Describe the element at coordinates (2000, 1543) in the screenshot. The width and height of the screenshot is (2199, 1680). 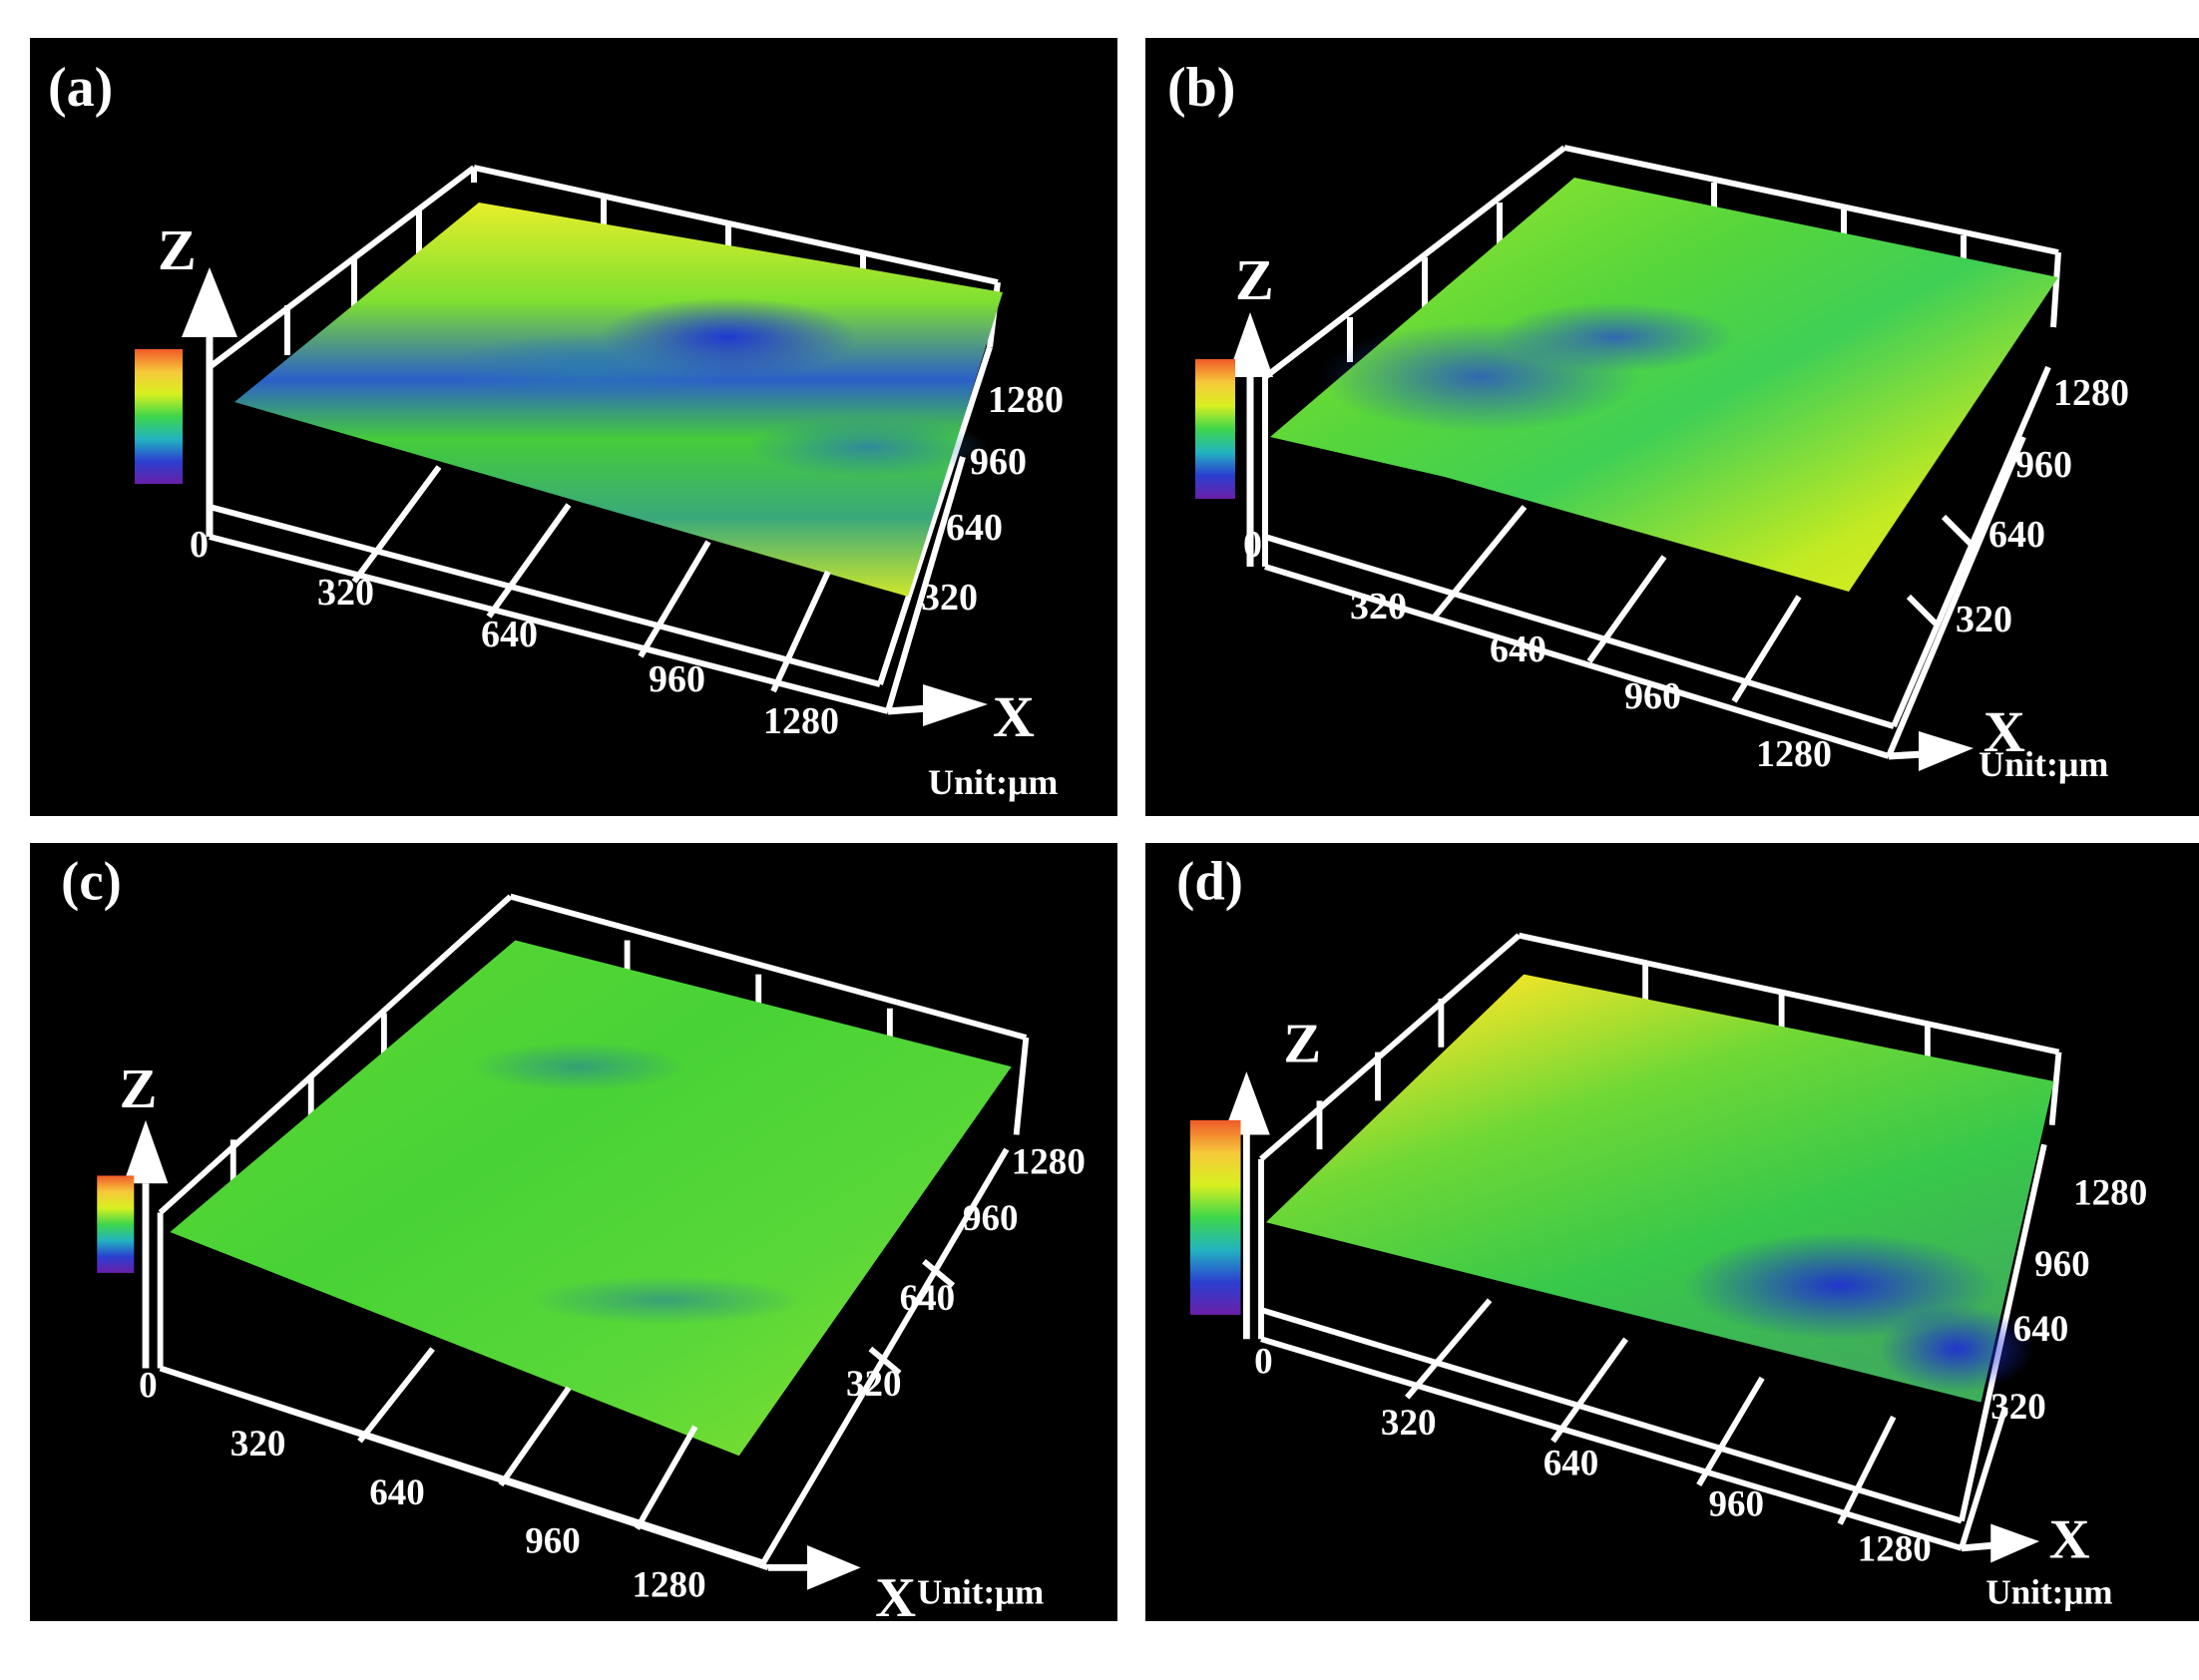
I see `x-axis-arrow-d` at that location.